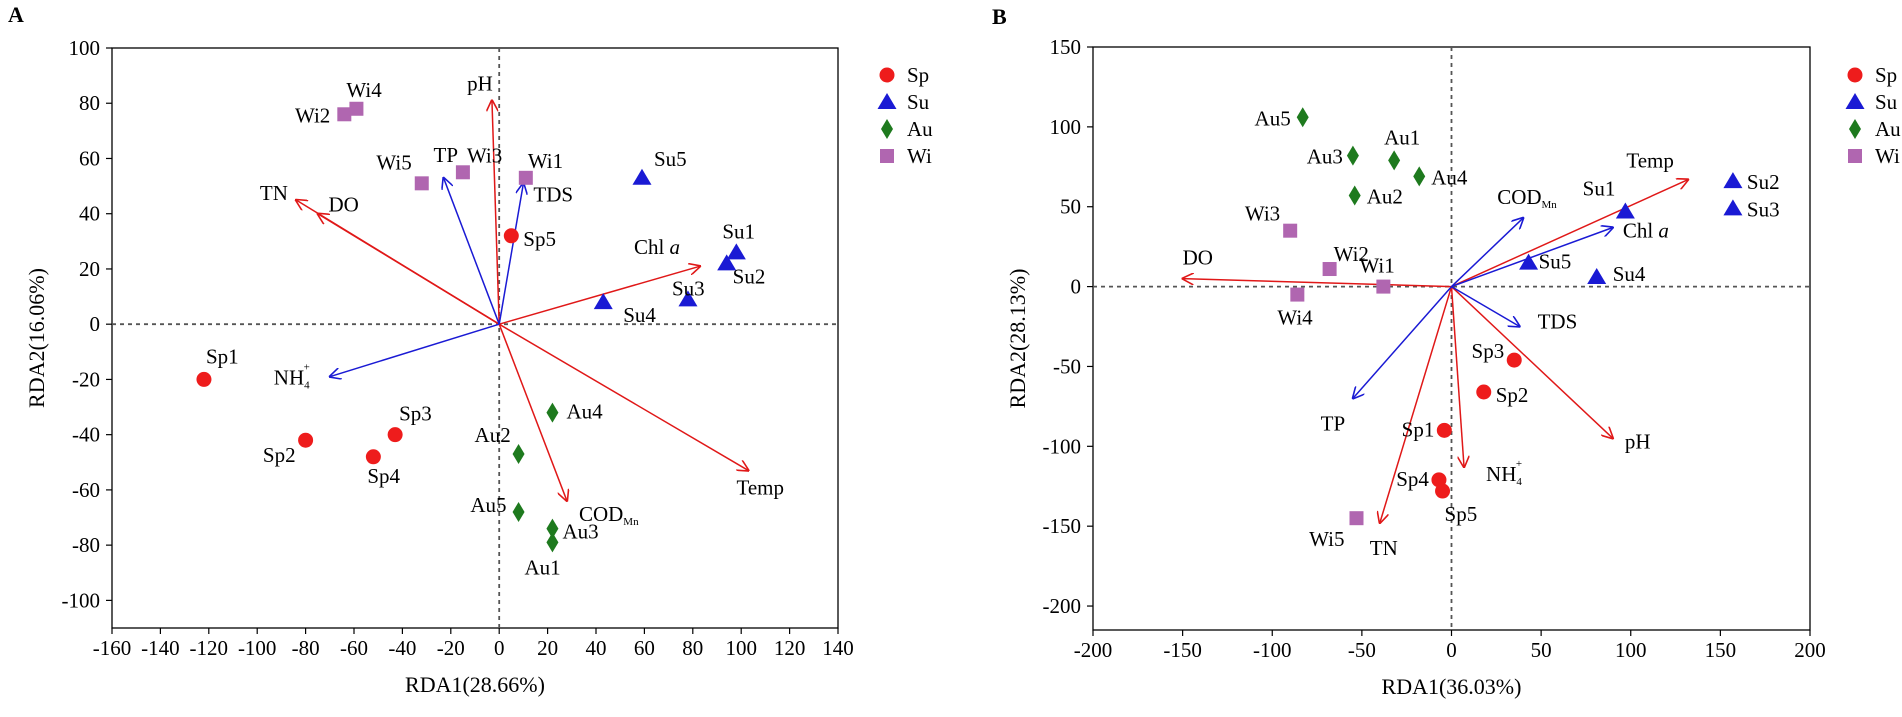 The height and width of the screenshot is (717, 1902). I want to click on y-tick-label: -20, so click(86, 379).